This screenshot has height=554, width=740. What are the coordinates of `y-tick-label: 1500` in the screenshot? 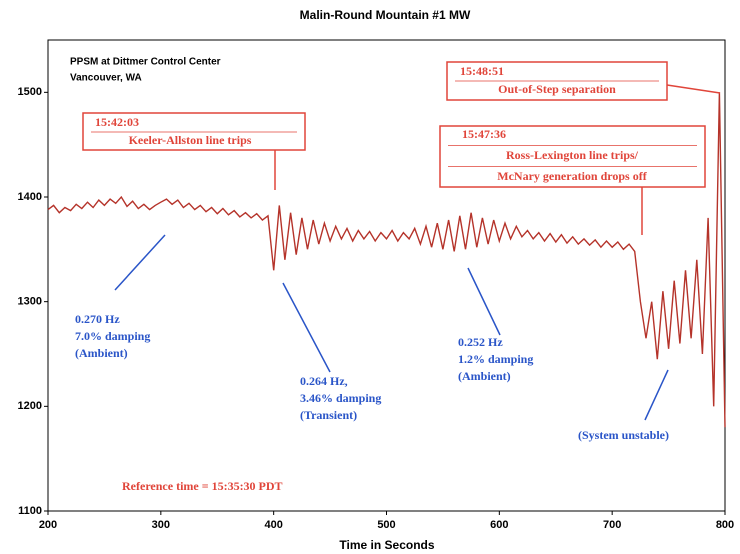 It's located at (30, 92).